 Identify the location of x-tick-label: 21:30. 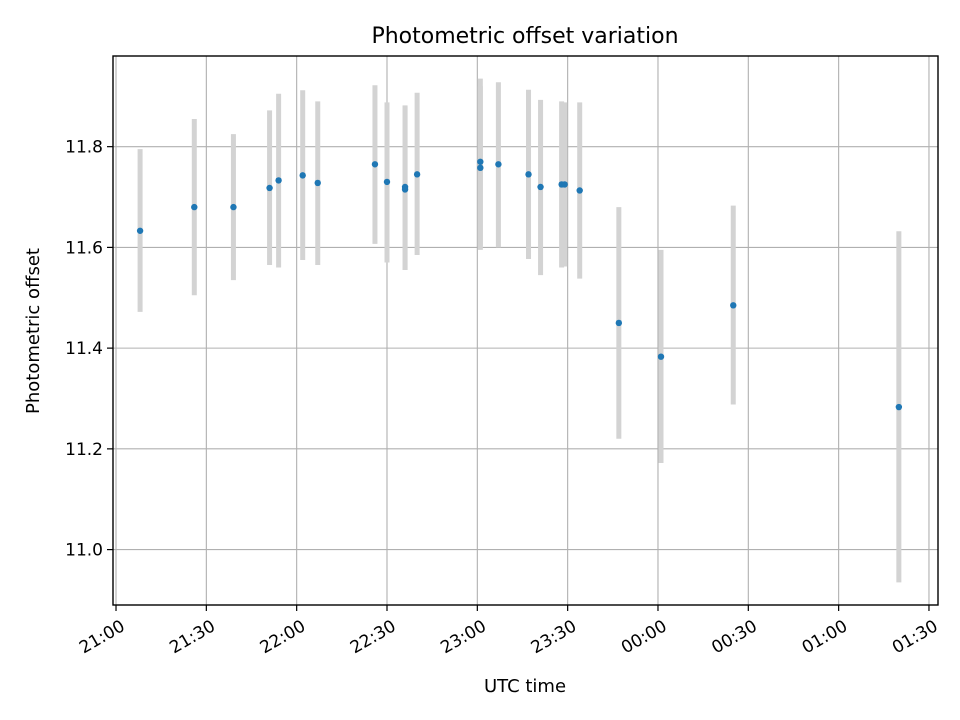
(192, 637).